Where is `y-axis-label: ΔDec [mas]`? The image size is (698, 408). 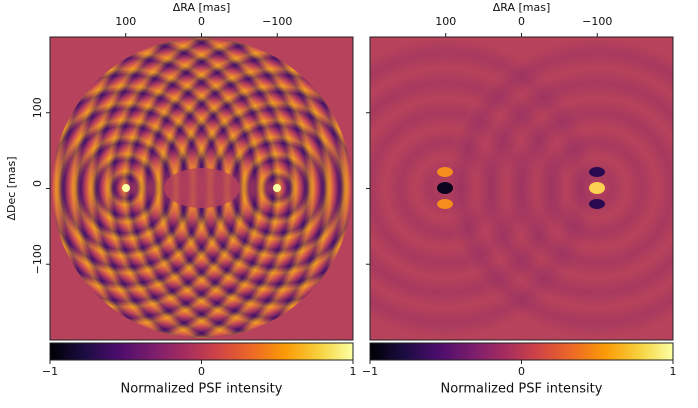
y-axis-label: ΔDec [mas] is located at coordinates (11, 188).